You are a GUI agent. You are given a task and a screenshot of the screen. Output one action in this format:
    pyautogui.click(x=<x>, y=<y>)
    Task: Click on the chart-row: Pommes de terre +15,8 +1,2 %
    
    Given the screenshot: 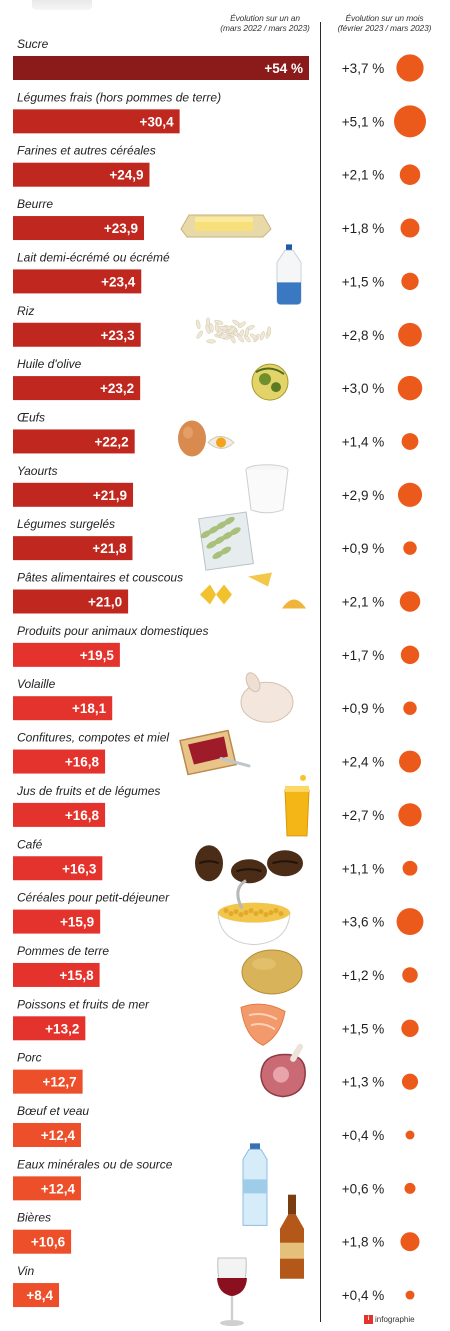 What is the action you would take?
    pyautogui.click(x=215, y=965)
    